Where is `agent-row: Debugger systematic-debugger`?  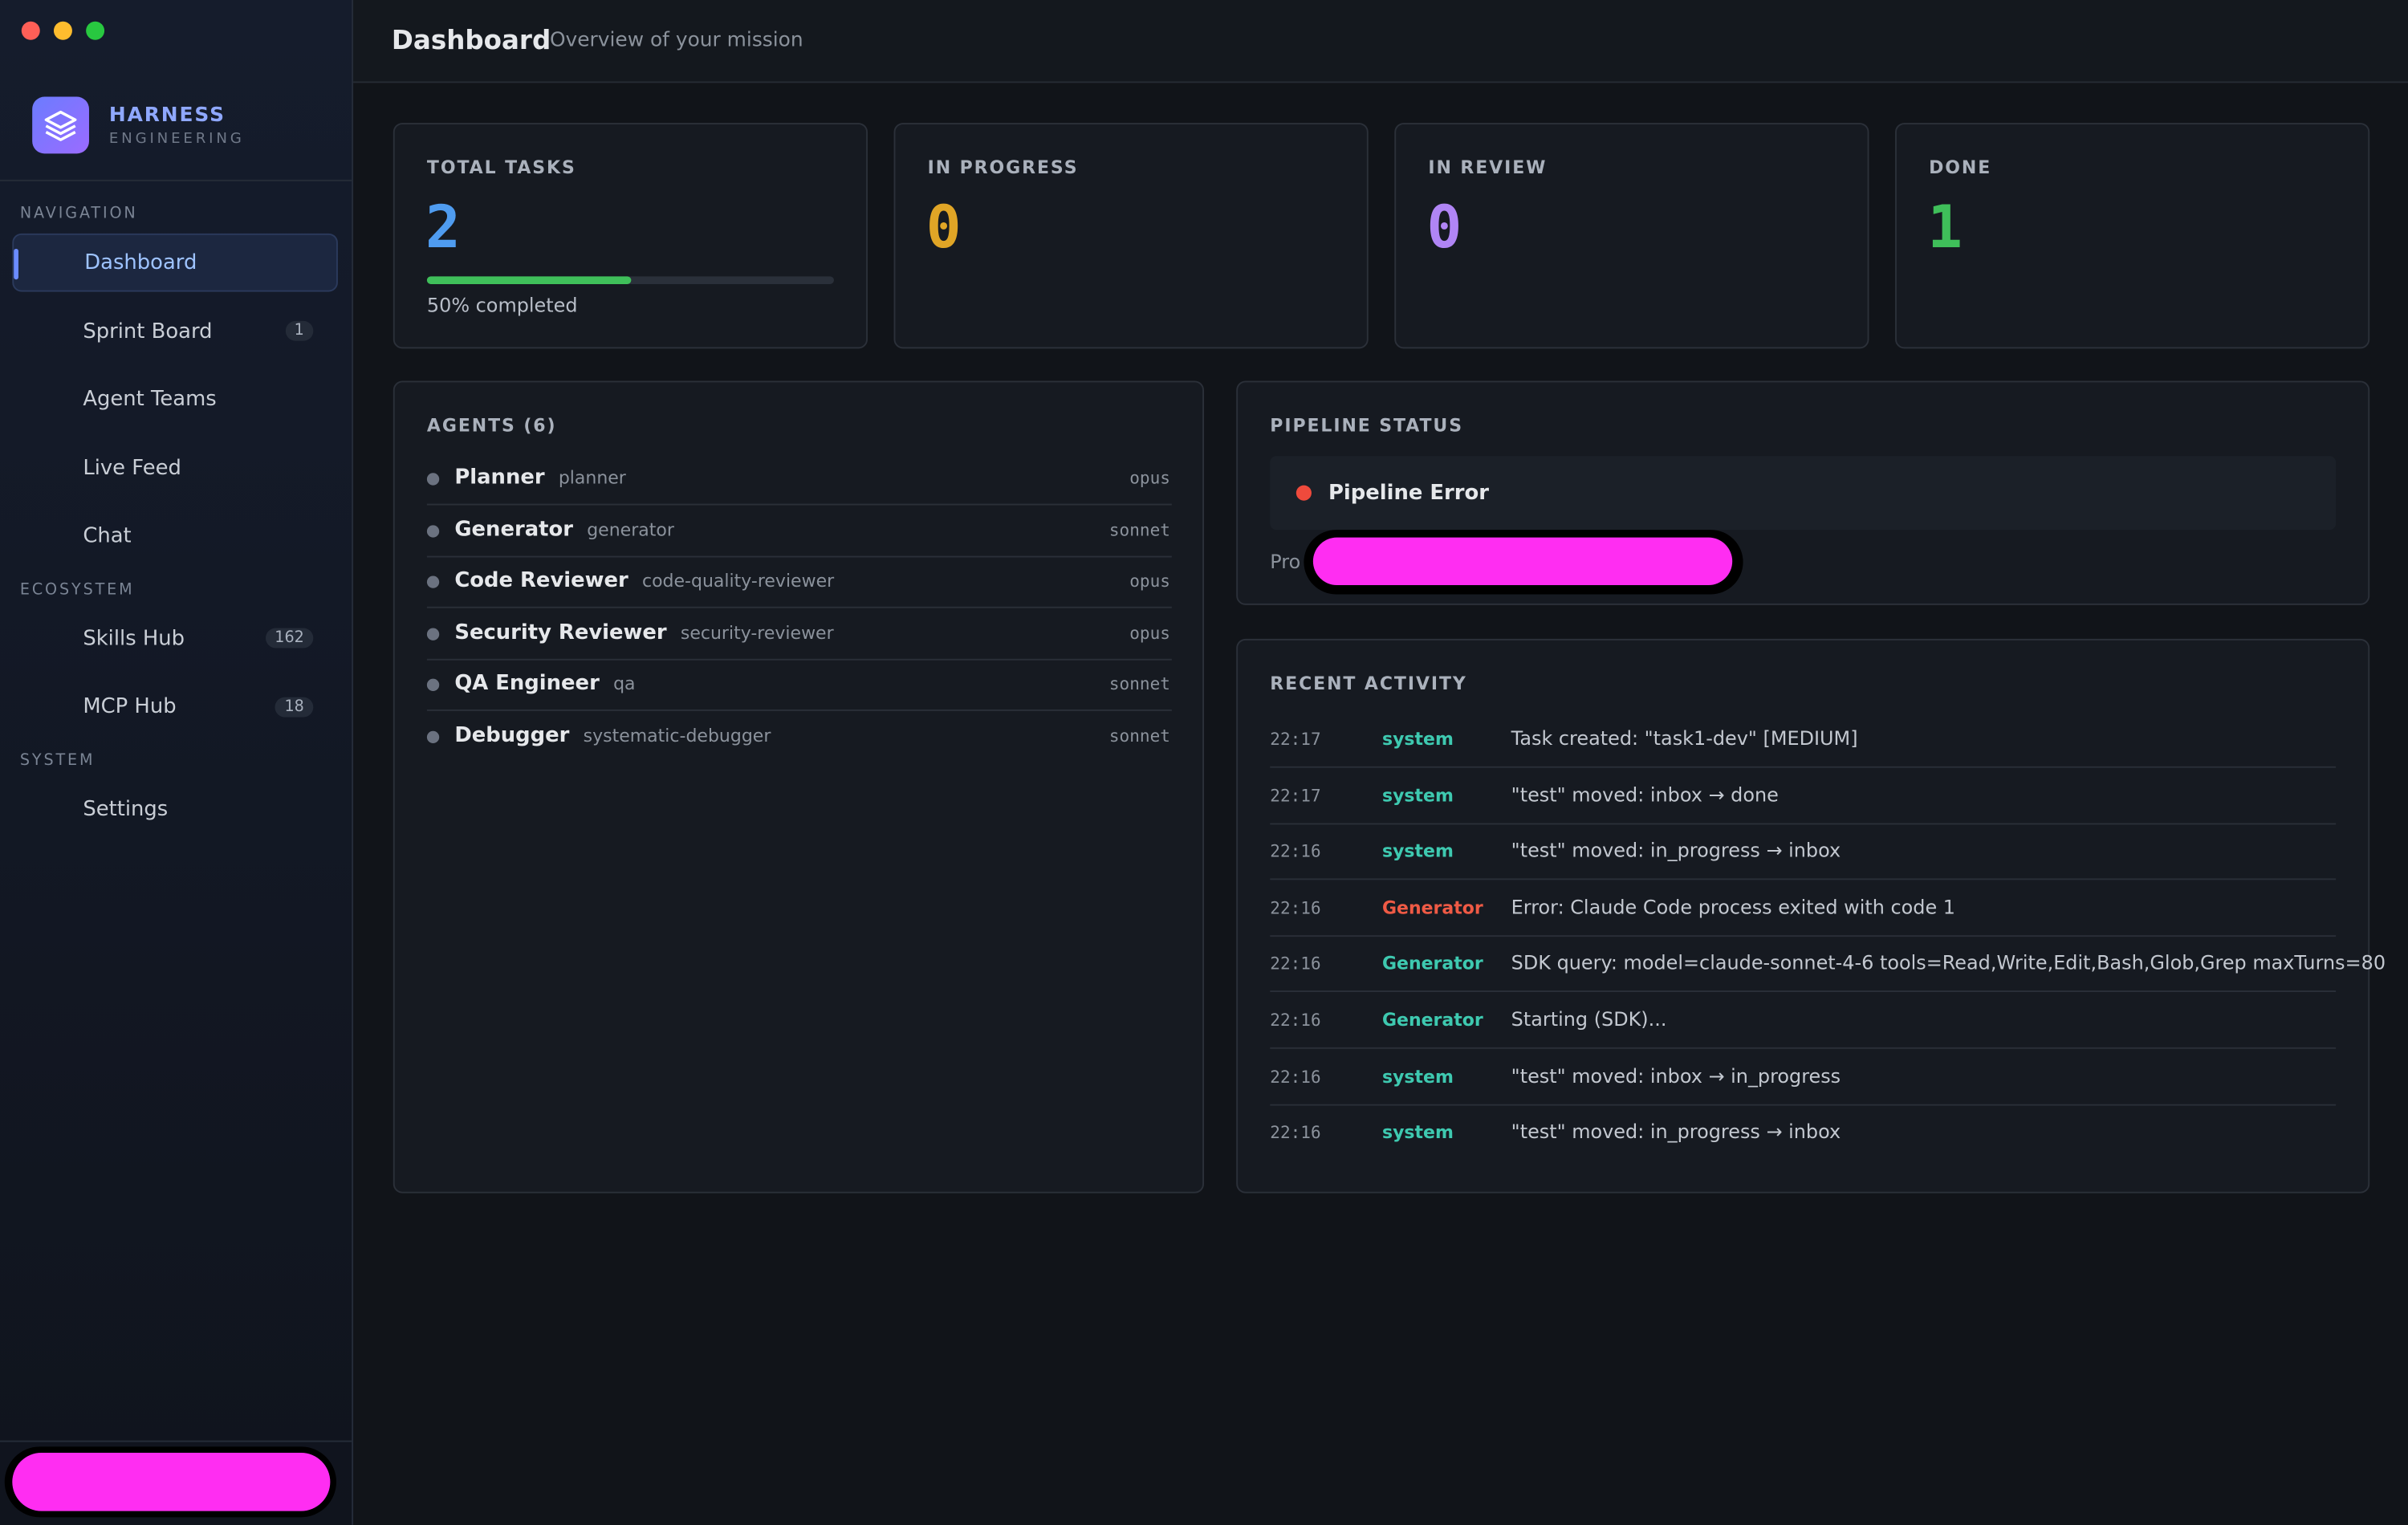
agent-row: Debugger systematic-debugger is located at coordinates (612, 734).